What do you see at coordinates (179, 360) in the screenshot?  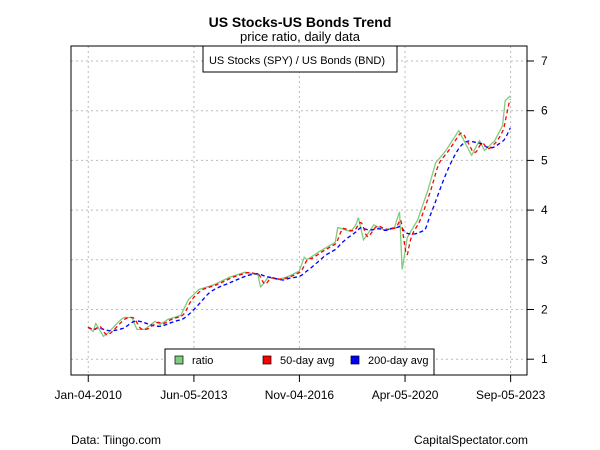 I see `legend-swatch-ratio` at bounding box center [179, 360].